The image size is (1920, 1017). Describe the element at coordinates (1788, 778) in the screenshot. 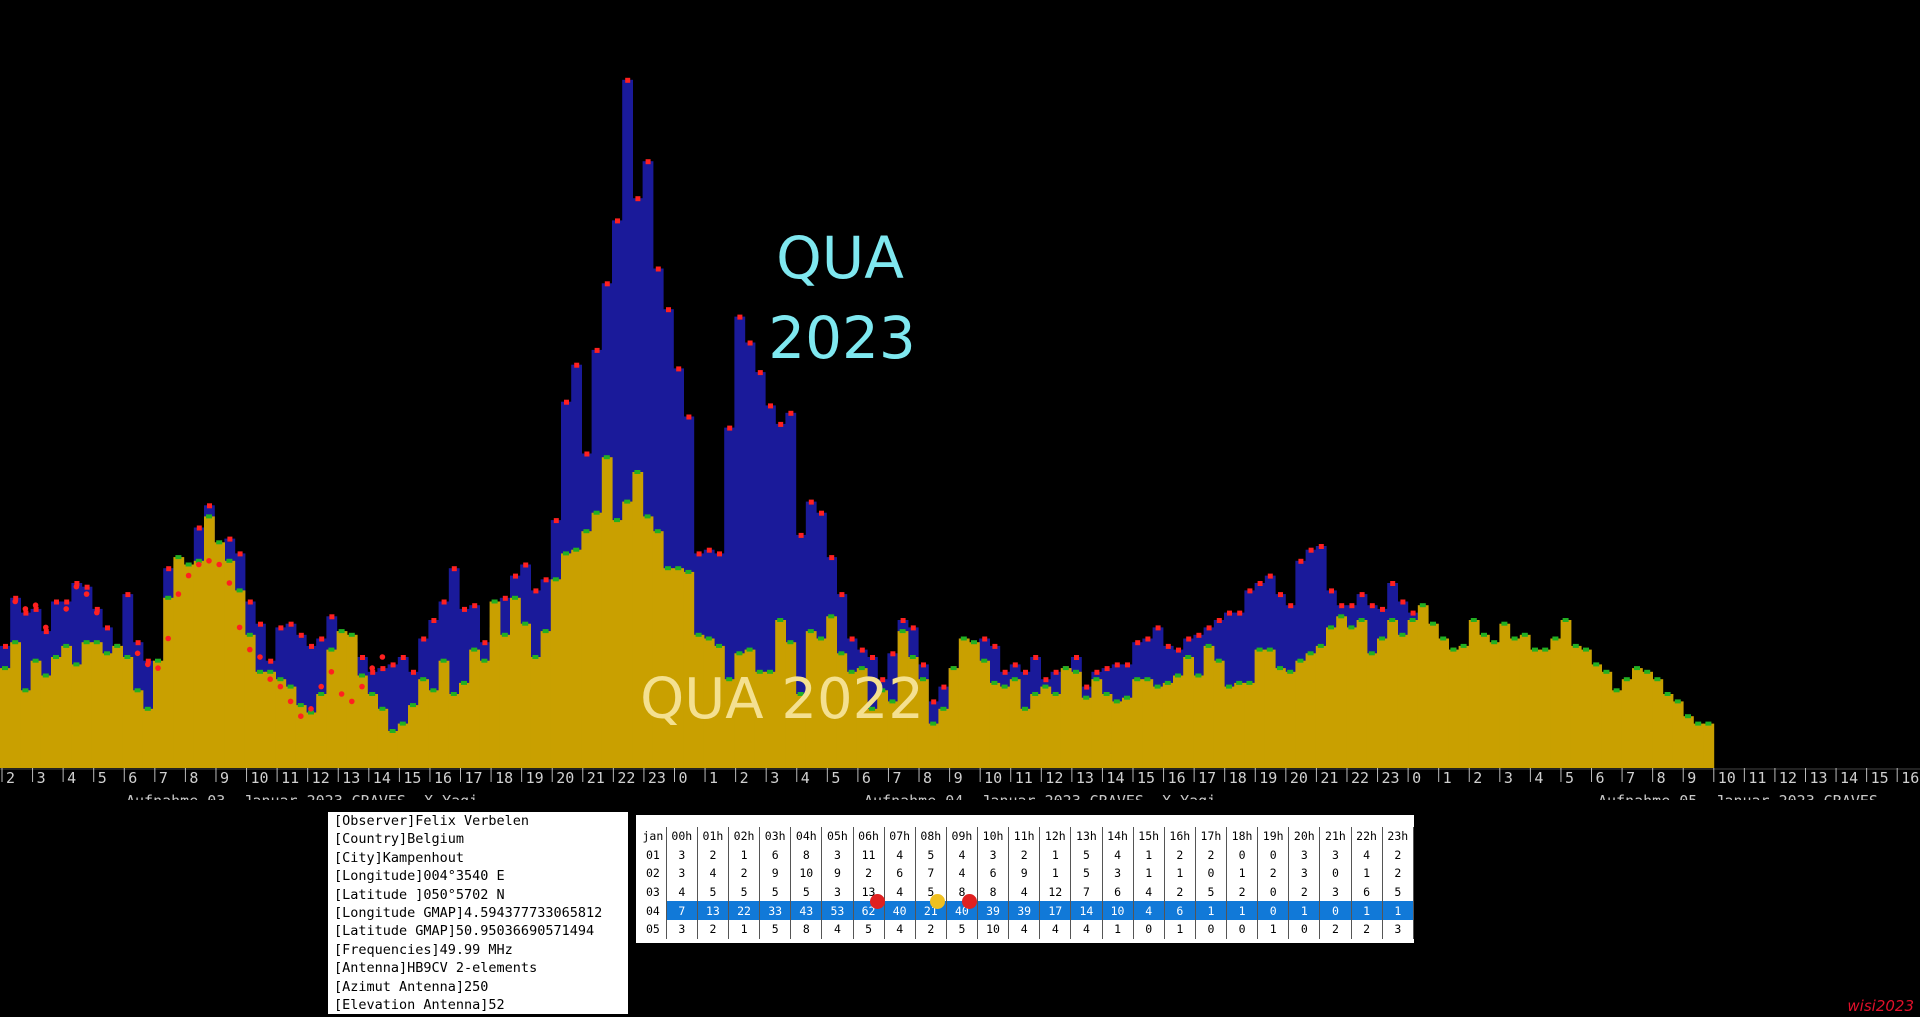

I see `x-tick-label: 12` at that location.